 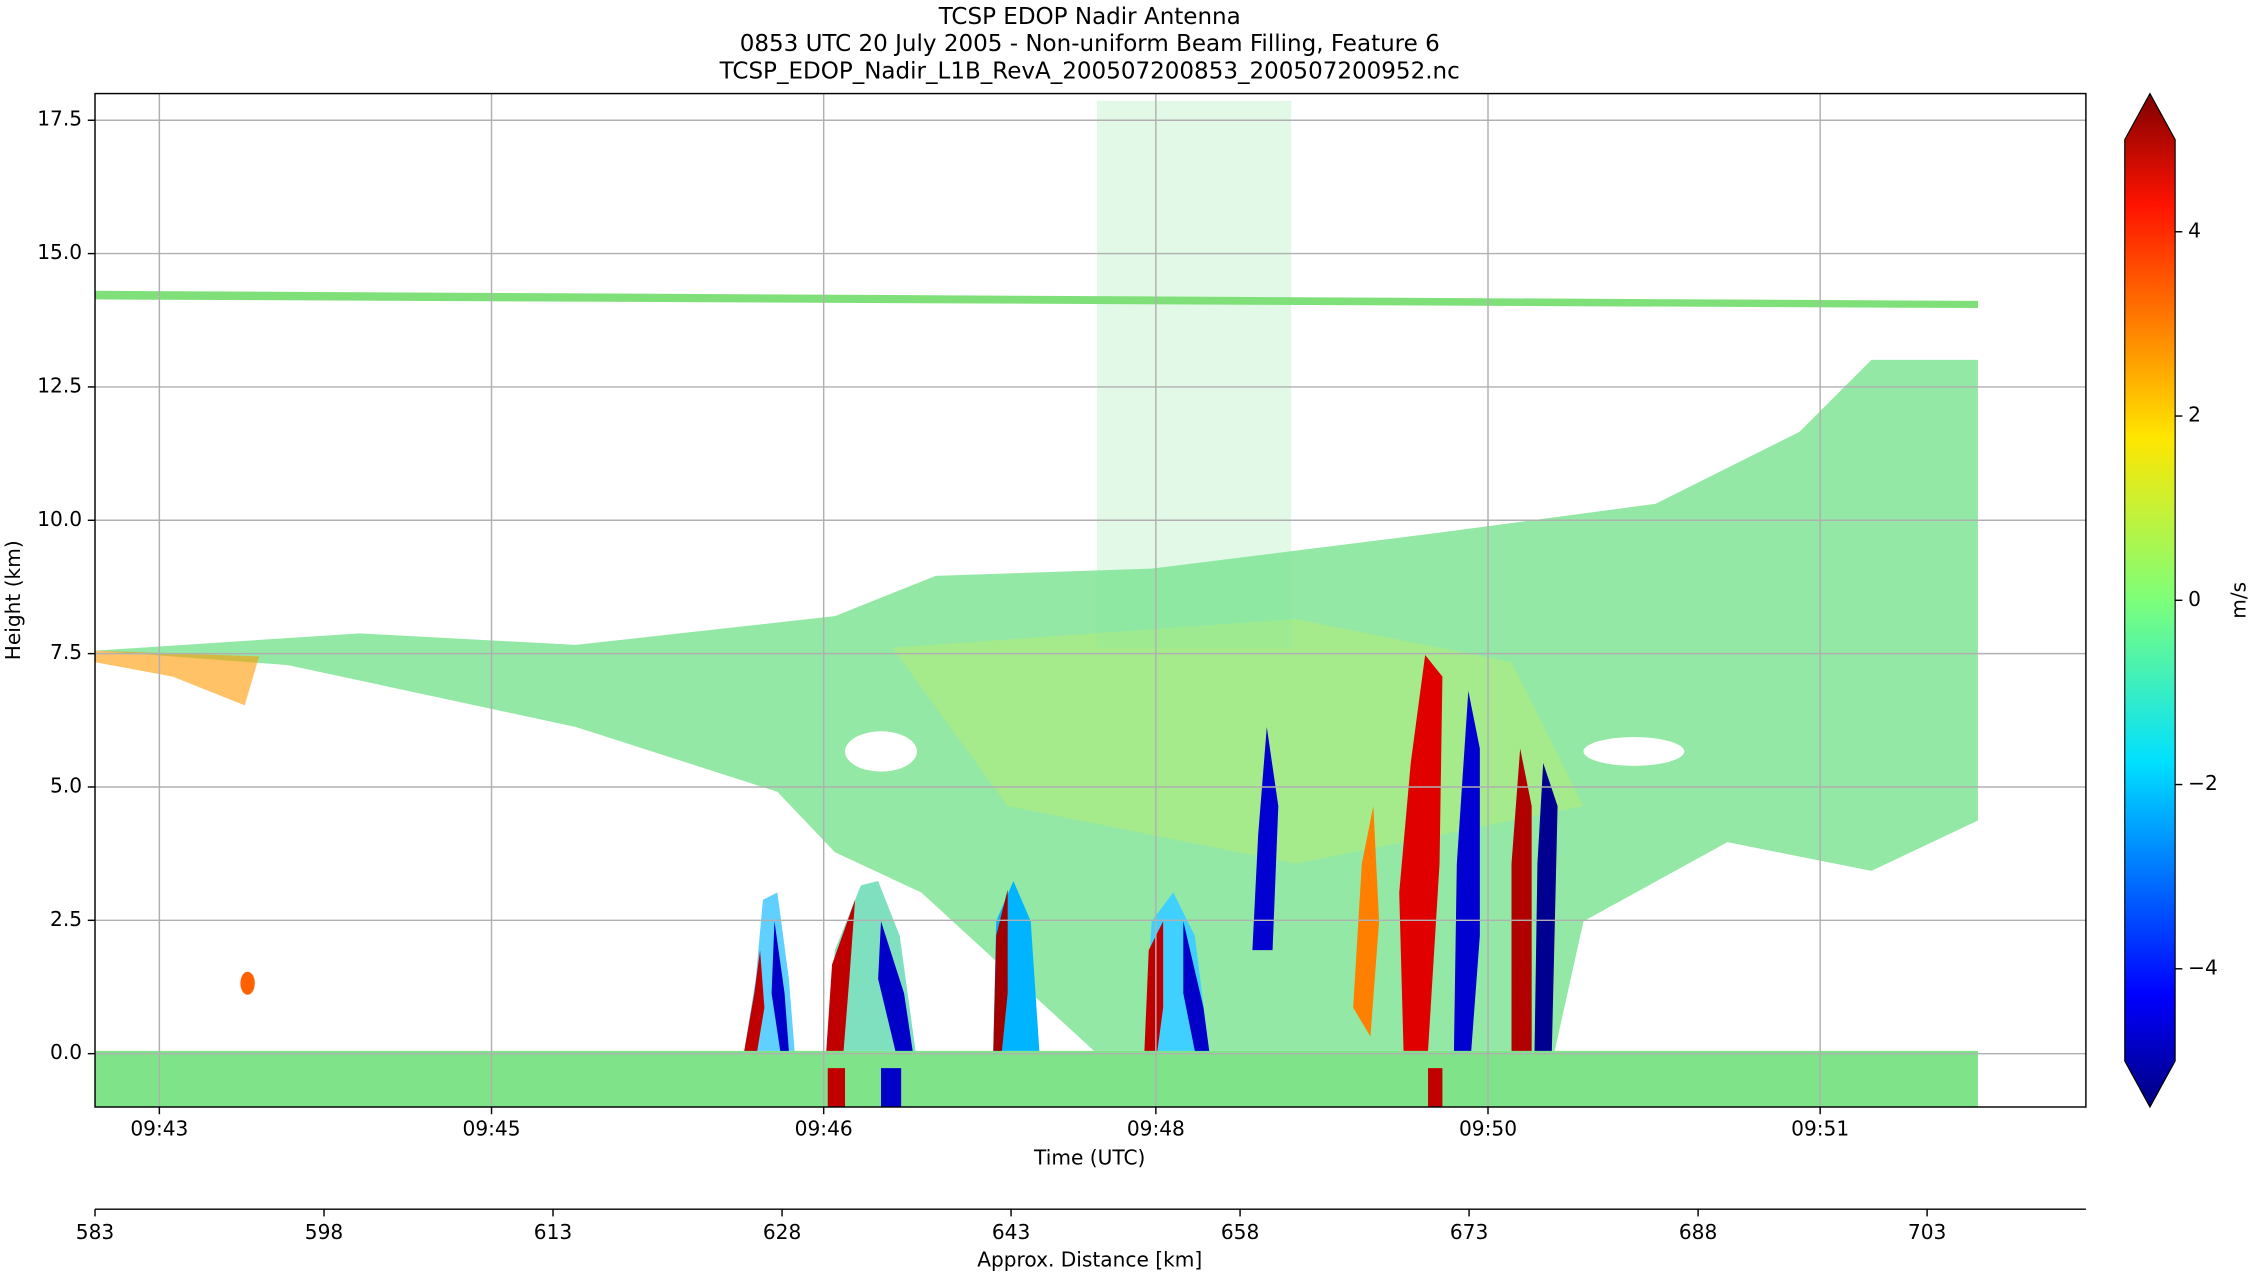 What do you see at coordinates (1089, 17) in the screenshot?
I see `chart-title: TCSP EDOP Nadir Antenna` at bounding box center [1089, 17].